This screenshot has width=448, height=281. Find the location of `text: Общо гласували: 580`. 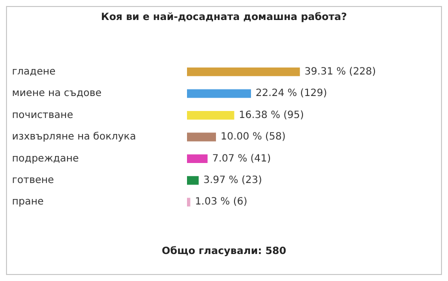

text: Общо гласували: 580 is located at coordinates (224, 251).